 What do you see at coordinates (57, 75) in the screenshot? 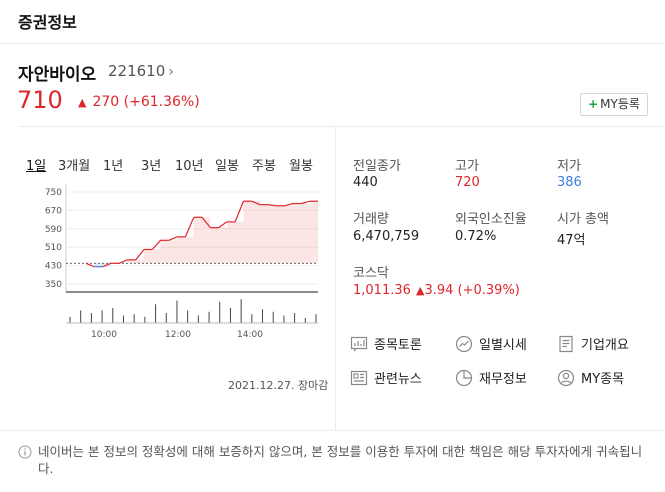
I see `stock-name-link: 자안바이오` at bounding box center [57, 75].